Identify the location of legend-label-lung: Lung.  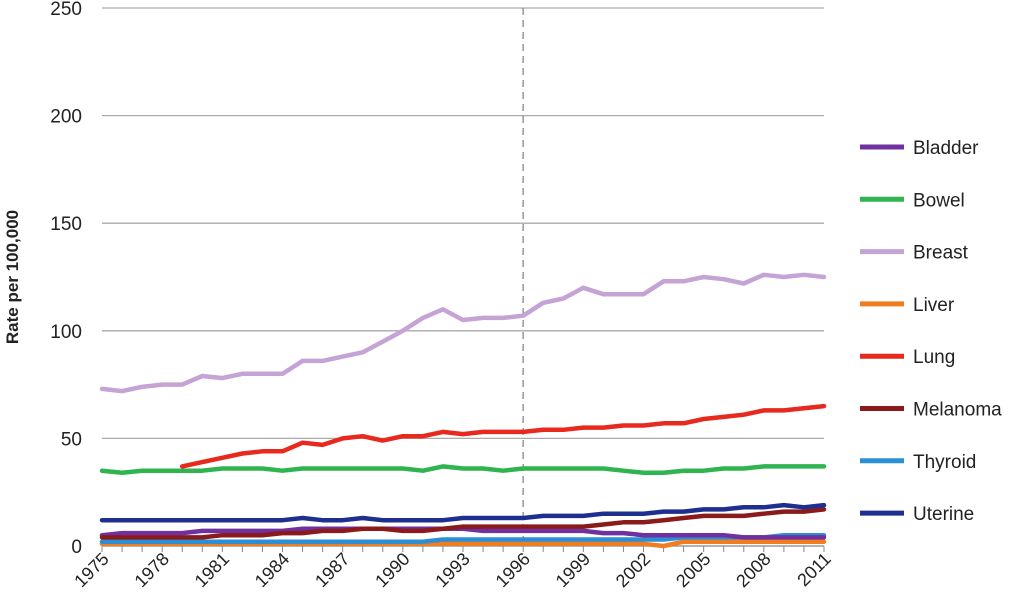
(934, 357).